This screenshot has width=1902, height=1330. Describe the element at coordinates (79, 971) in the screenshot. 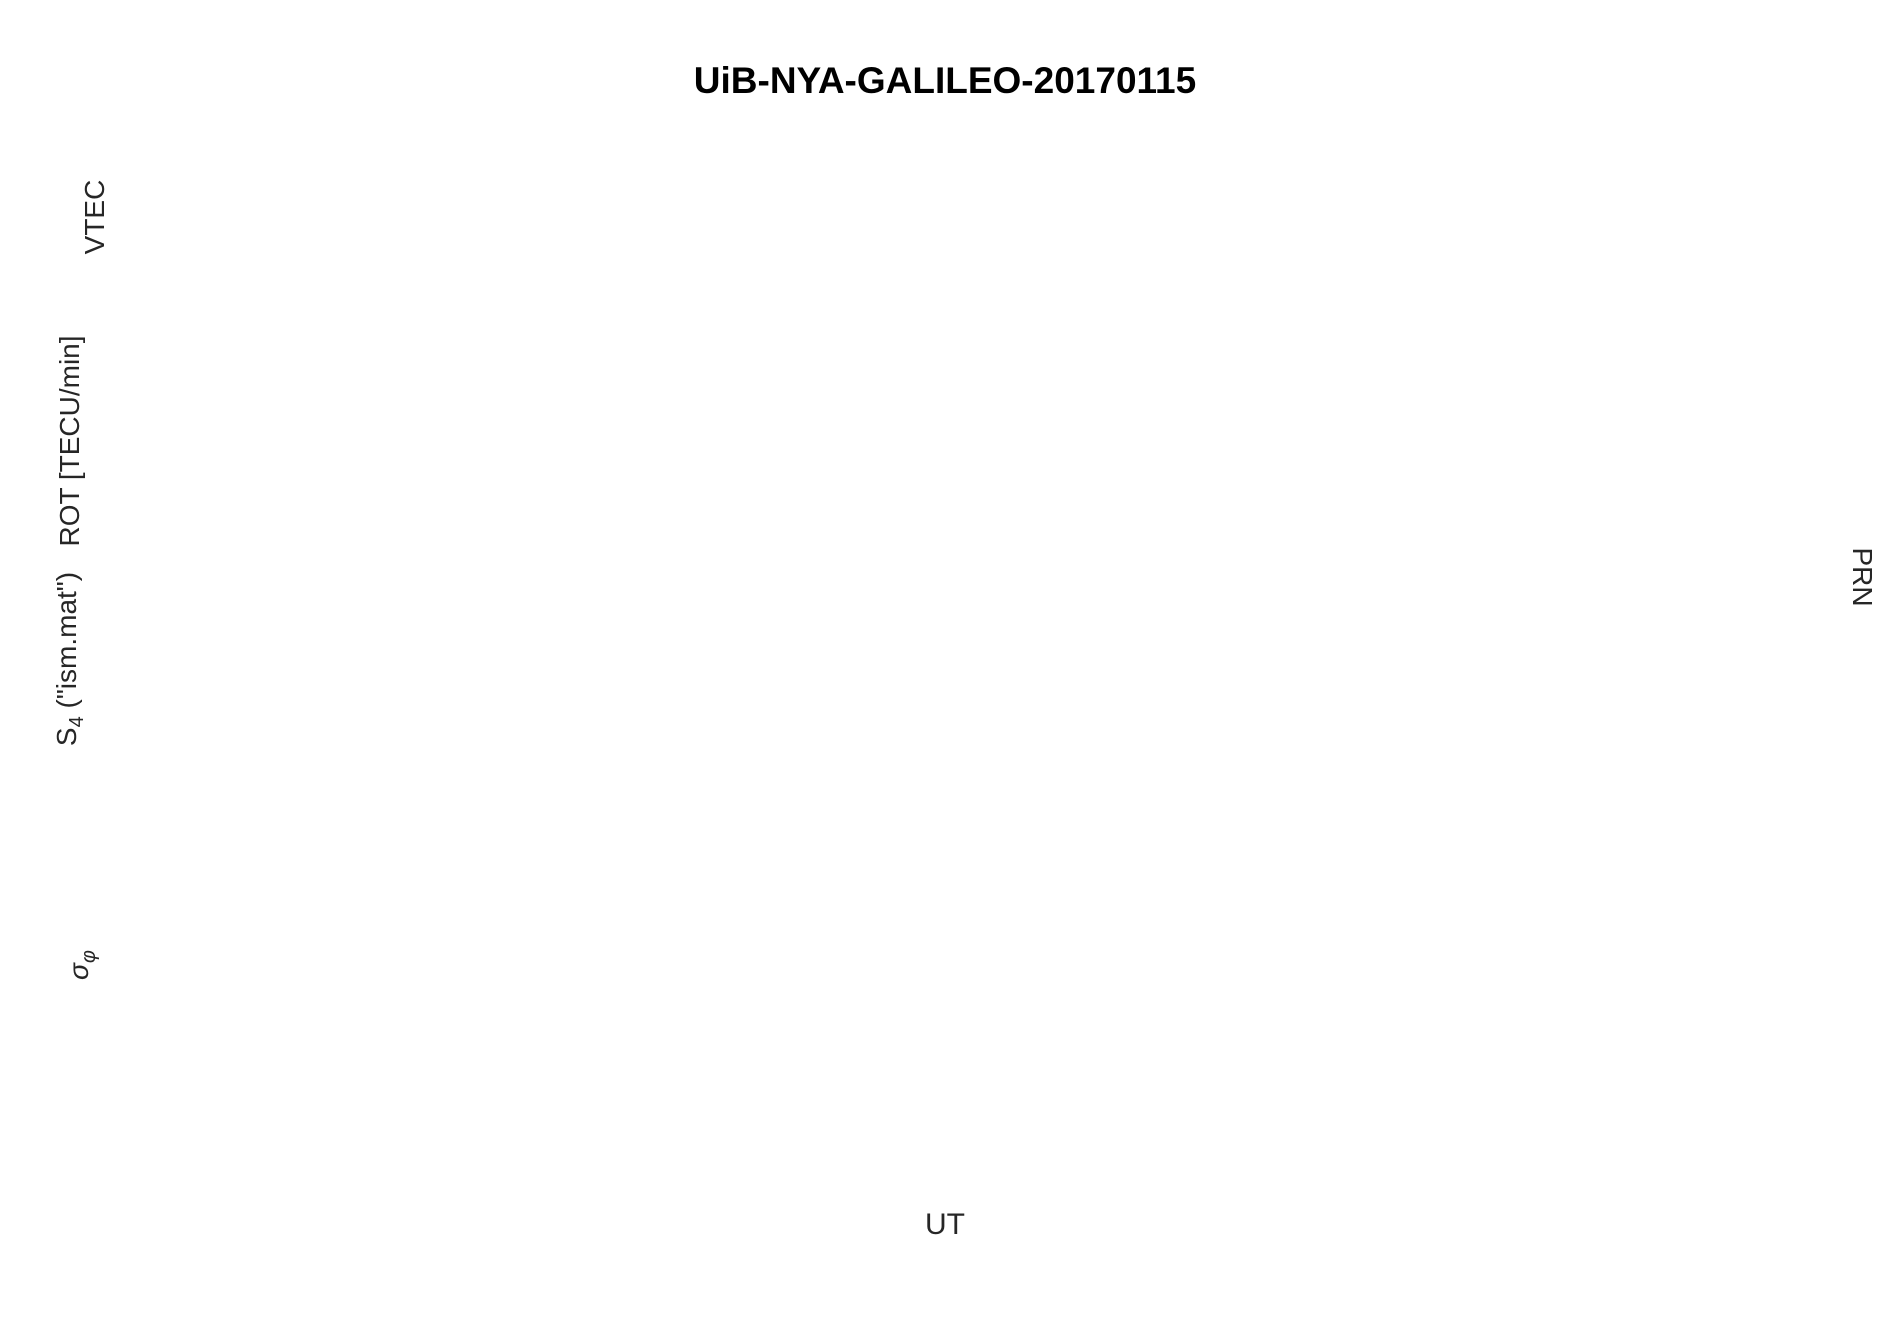

I see `ylabel-sigma-text: σ` at that location.